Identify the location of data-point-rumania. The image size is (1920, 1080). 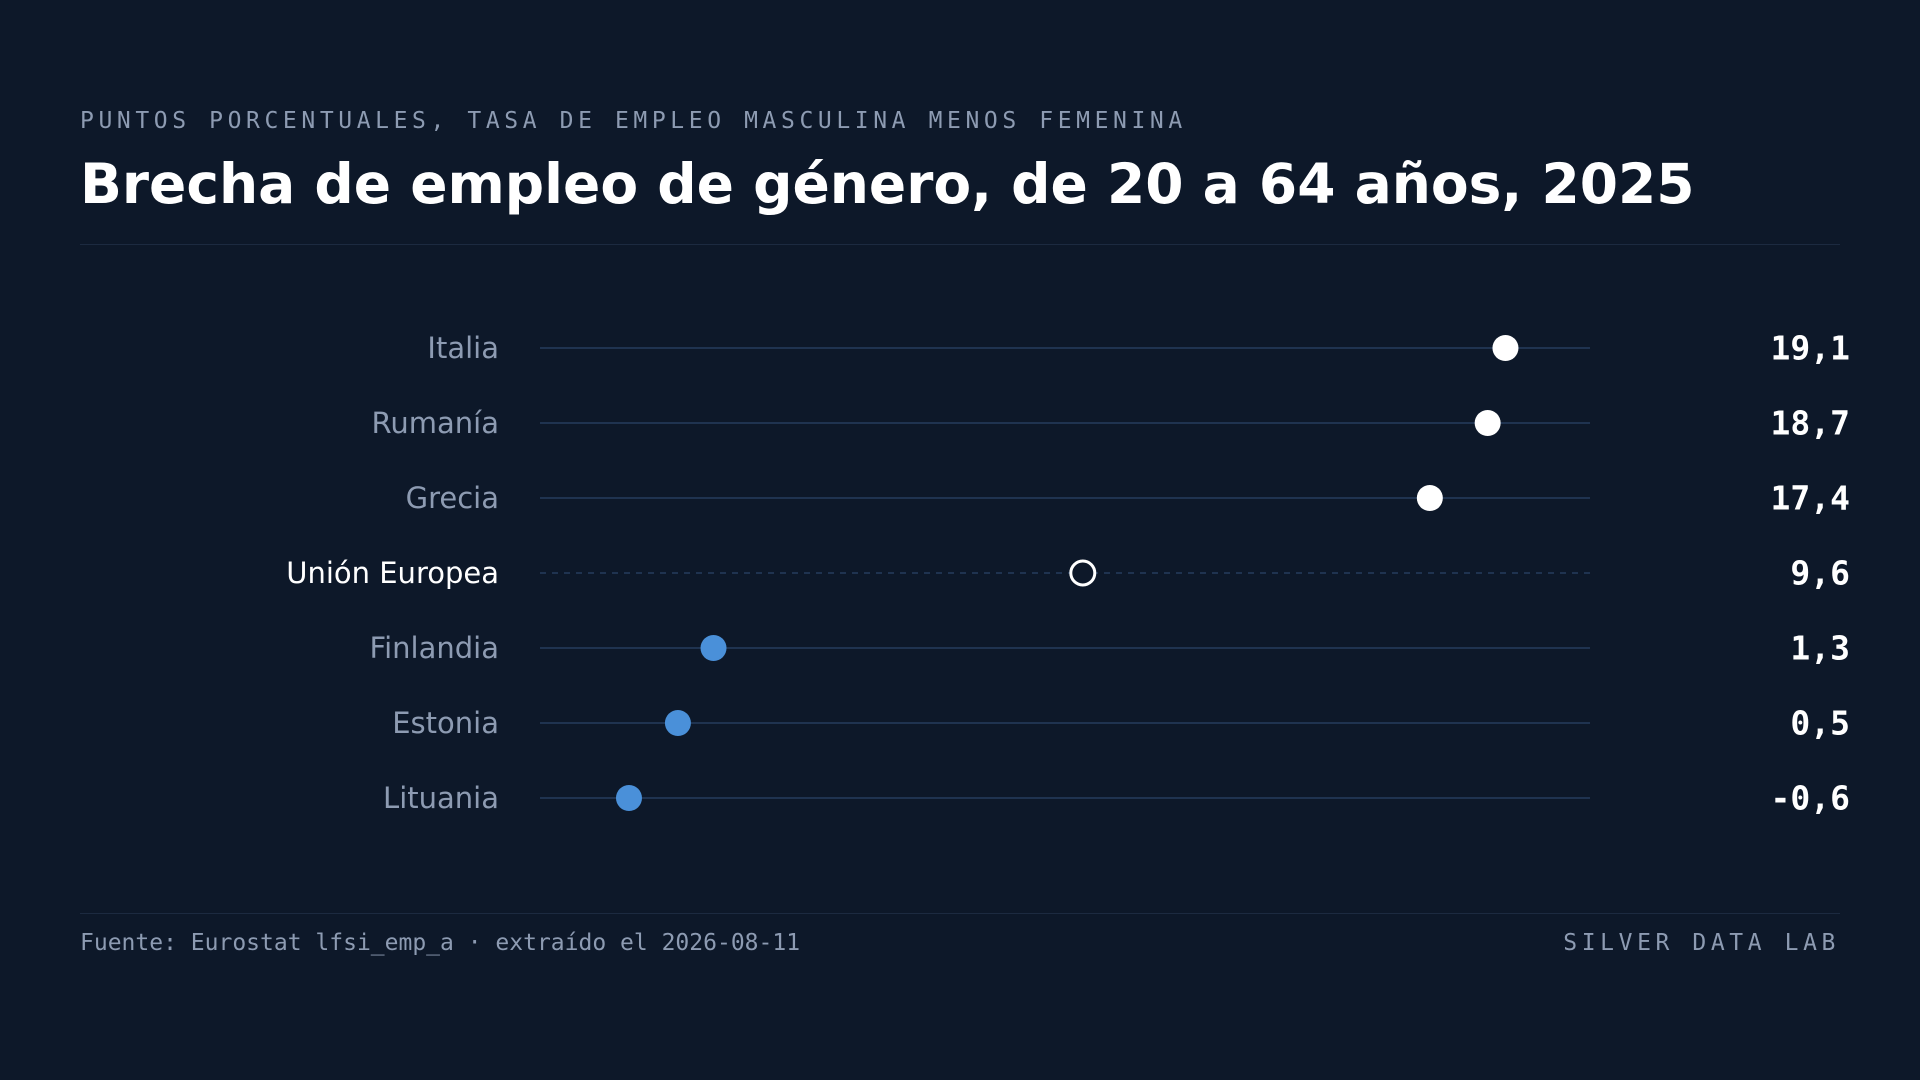
(1487, 423).